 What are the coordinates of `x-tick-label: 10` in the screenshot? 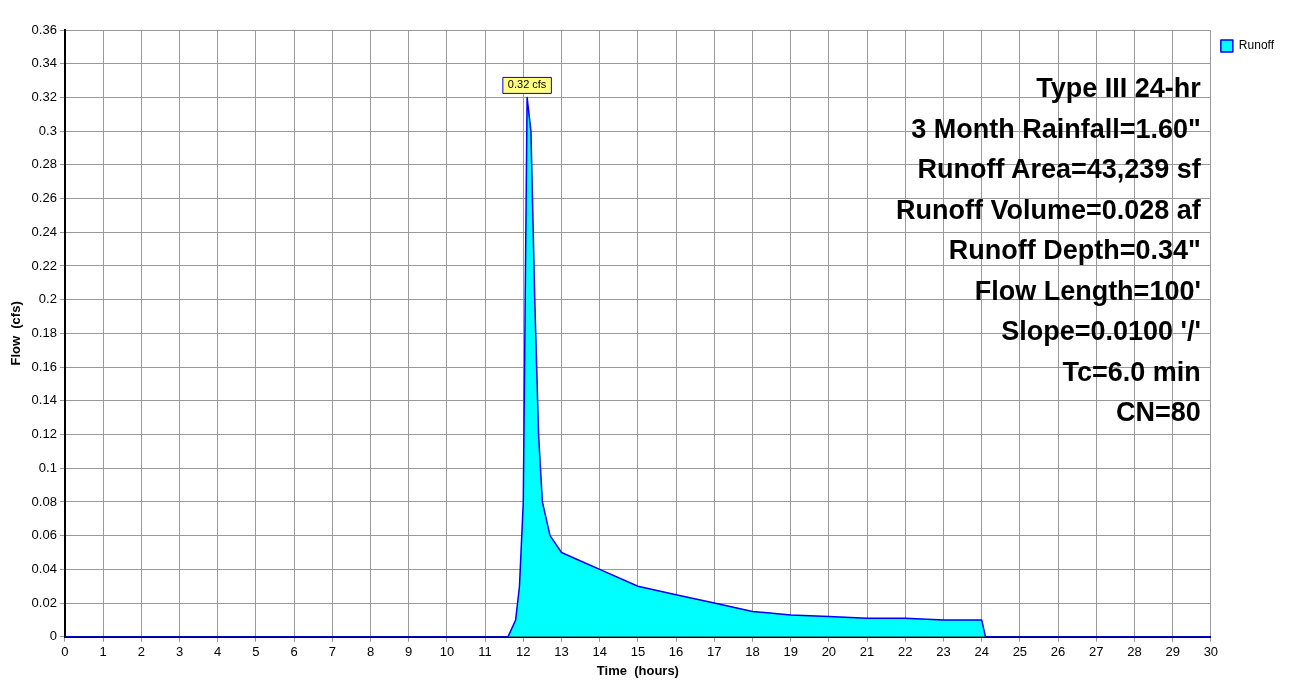 It's located at (447, 652).